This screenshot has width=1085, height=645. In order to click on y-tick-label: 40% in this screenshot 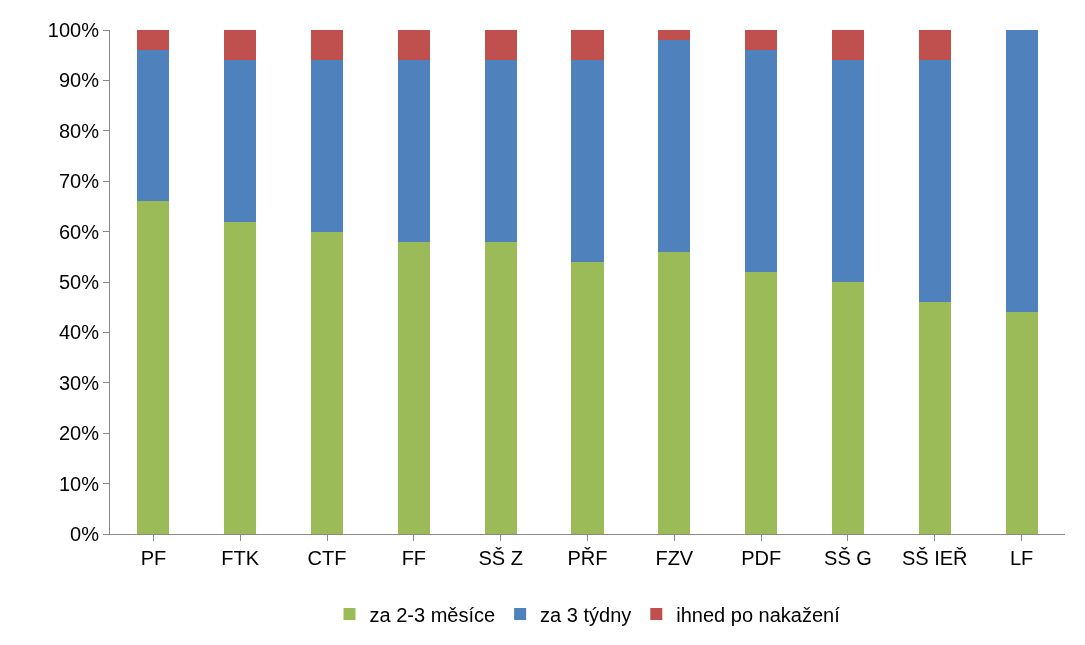, I will do `click(79, 332)`.